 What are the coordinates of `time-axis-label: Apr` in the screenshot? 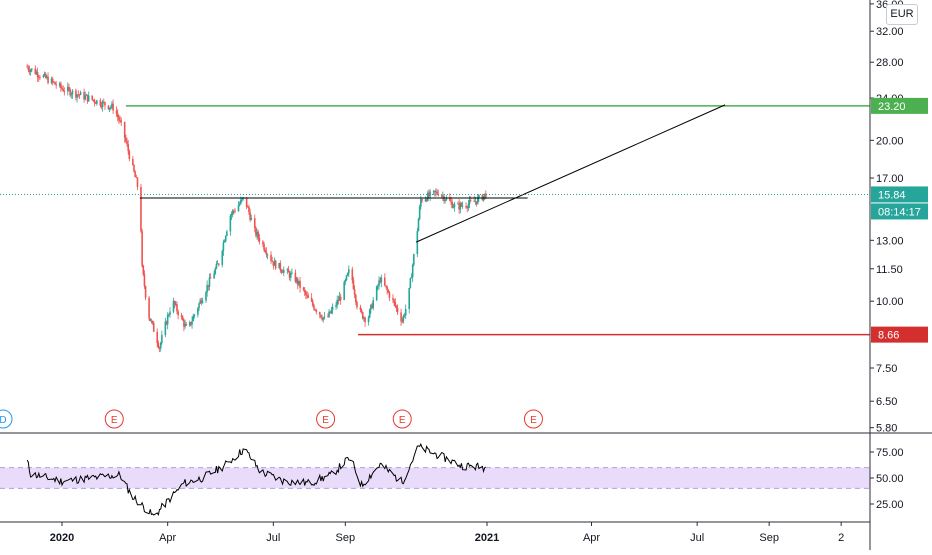 It's located at (591, 538).